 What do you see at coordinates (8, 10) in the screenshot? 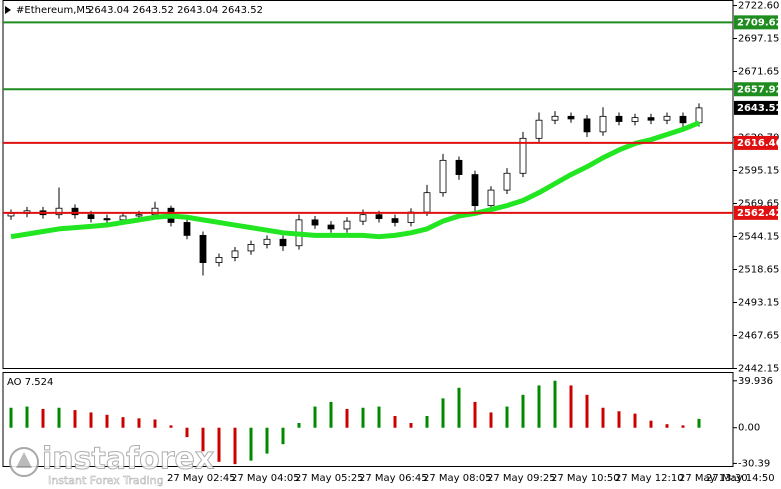
I see `symbol-icon` at bounding box center [8, 10].